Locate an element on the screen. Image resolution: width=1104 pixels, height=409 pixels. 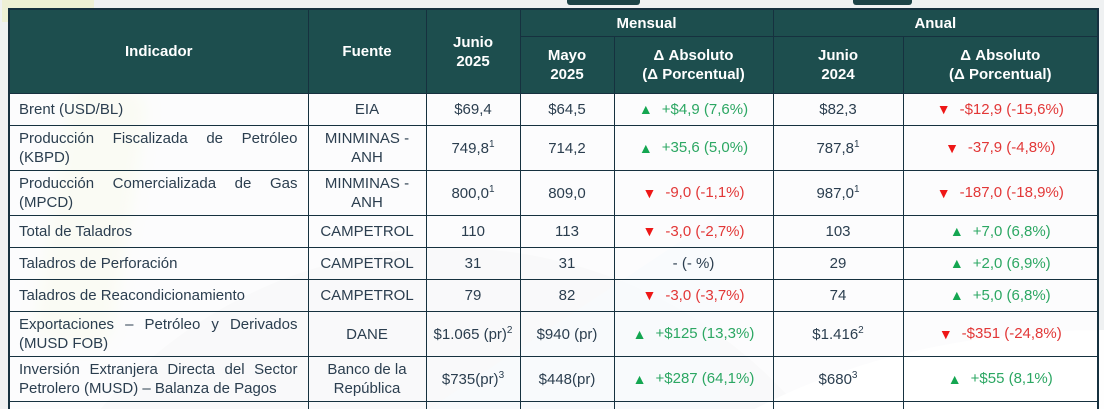
delta-mensual-cell: ▼ -3,0 (-3,7%) is located at coordinates (693, 295).